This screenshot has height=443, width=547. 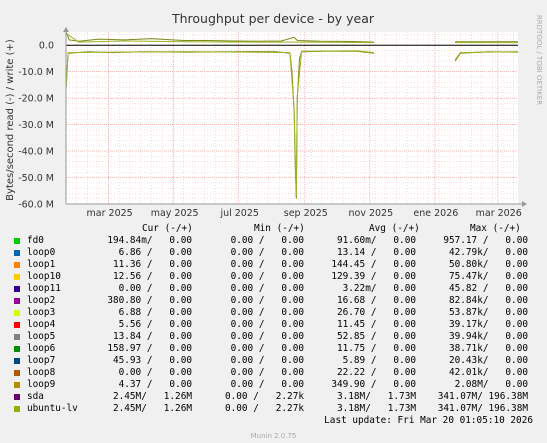 What do you see at coordinates (239, 213) in the screenshot?
I see `x-tick-label: jul 2025` at bounding box center [239, 213].